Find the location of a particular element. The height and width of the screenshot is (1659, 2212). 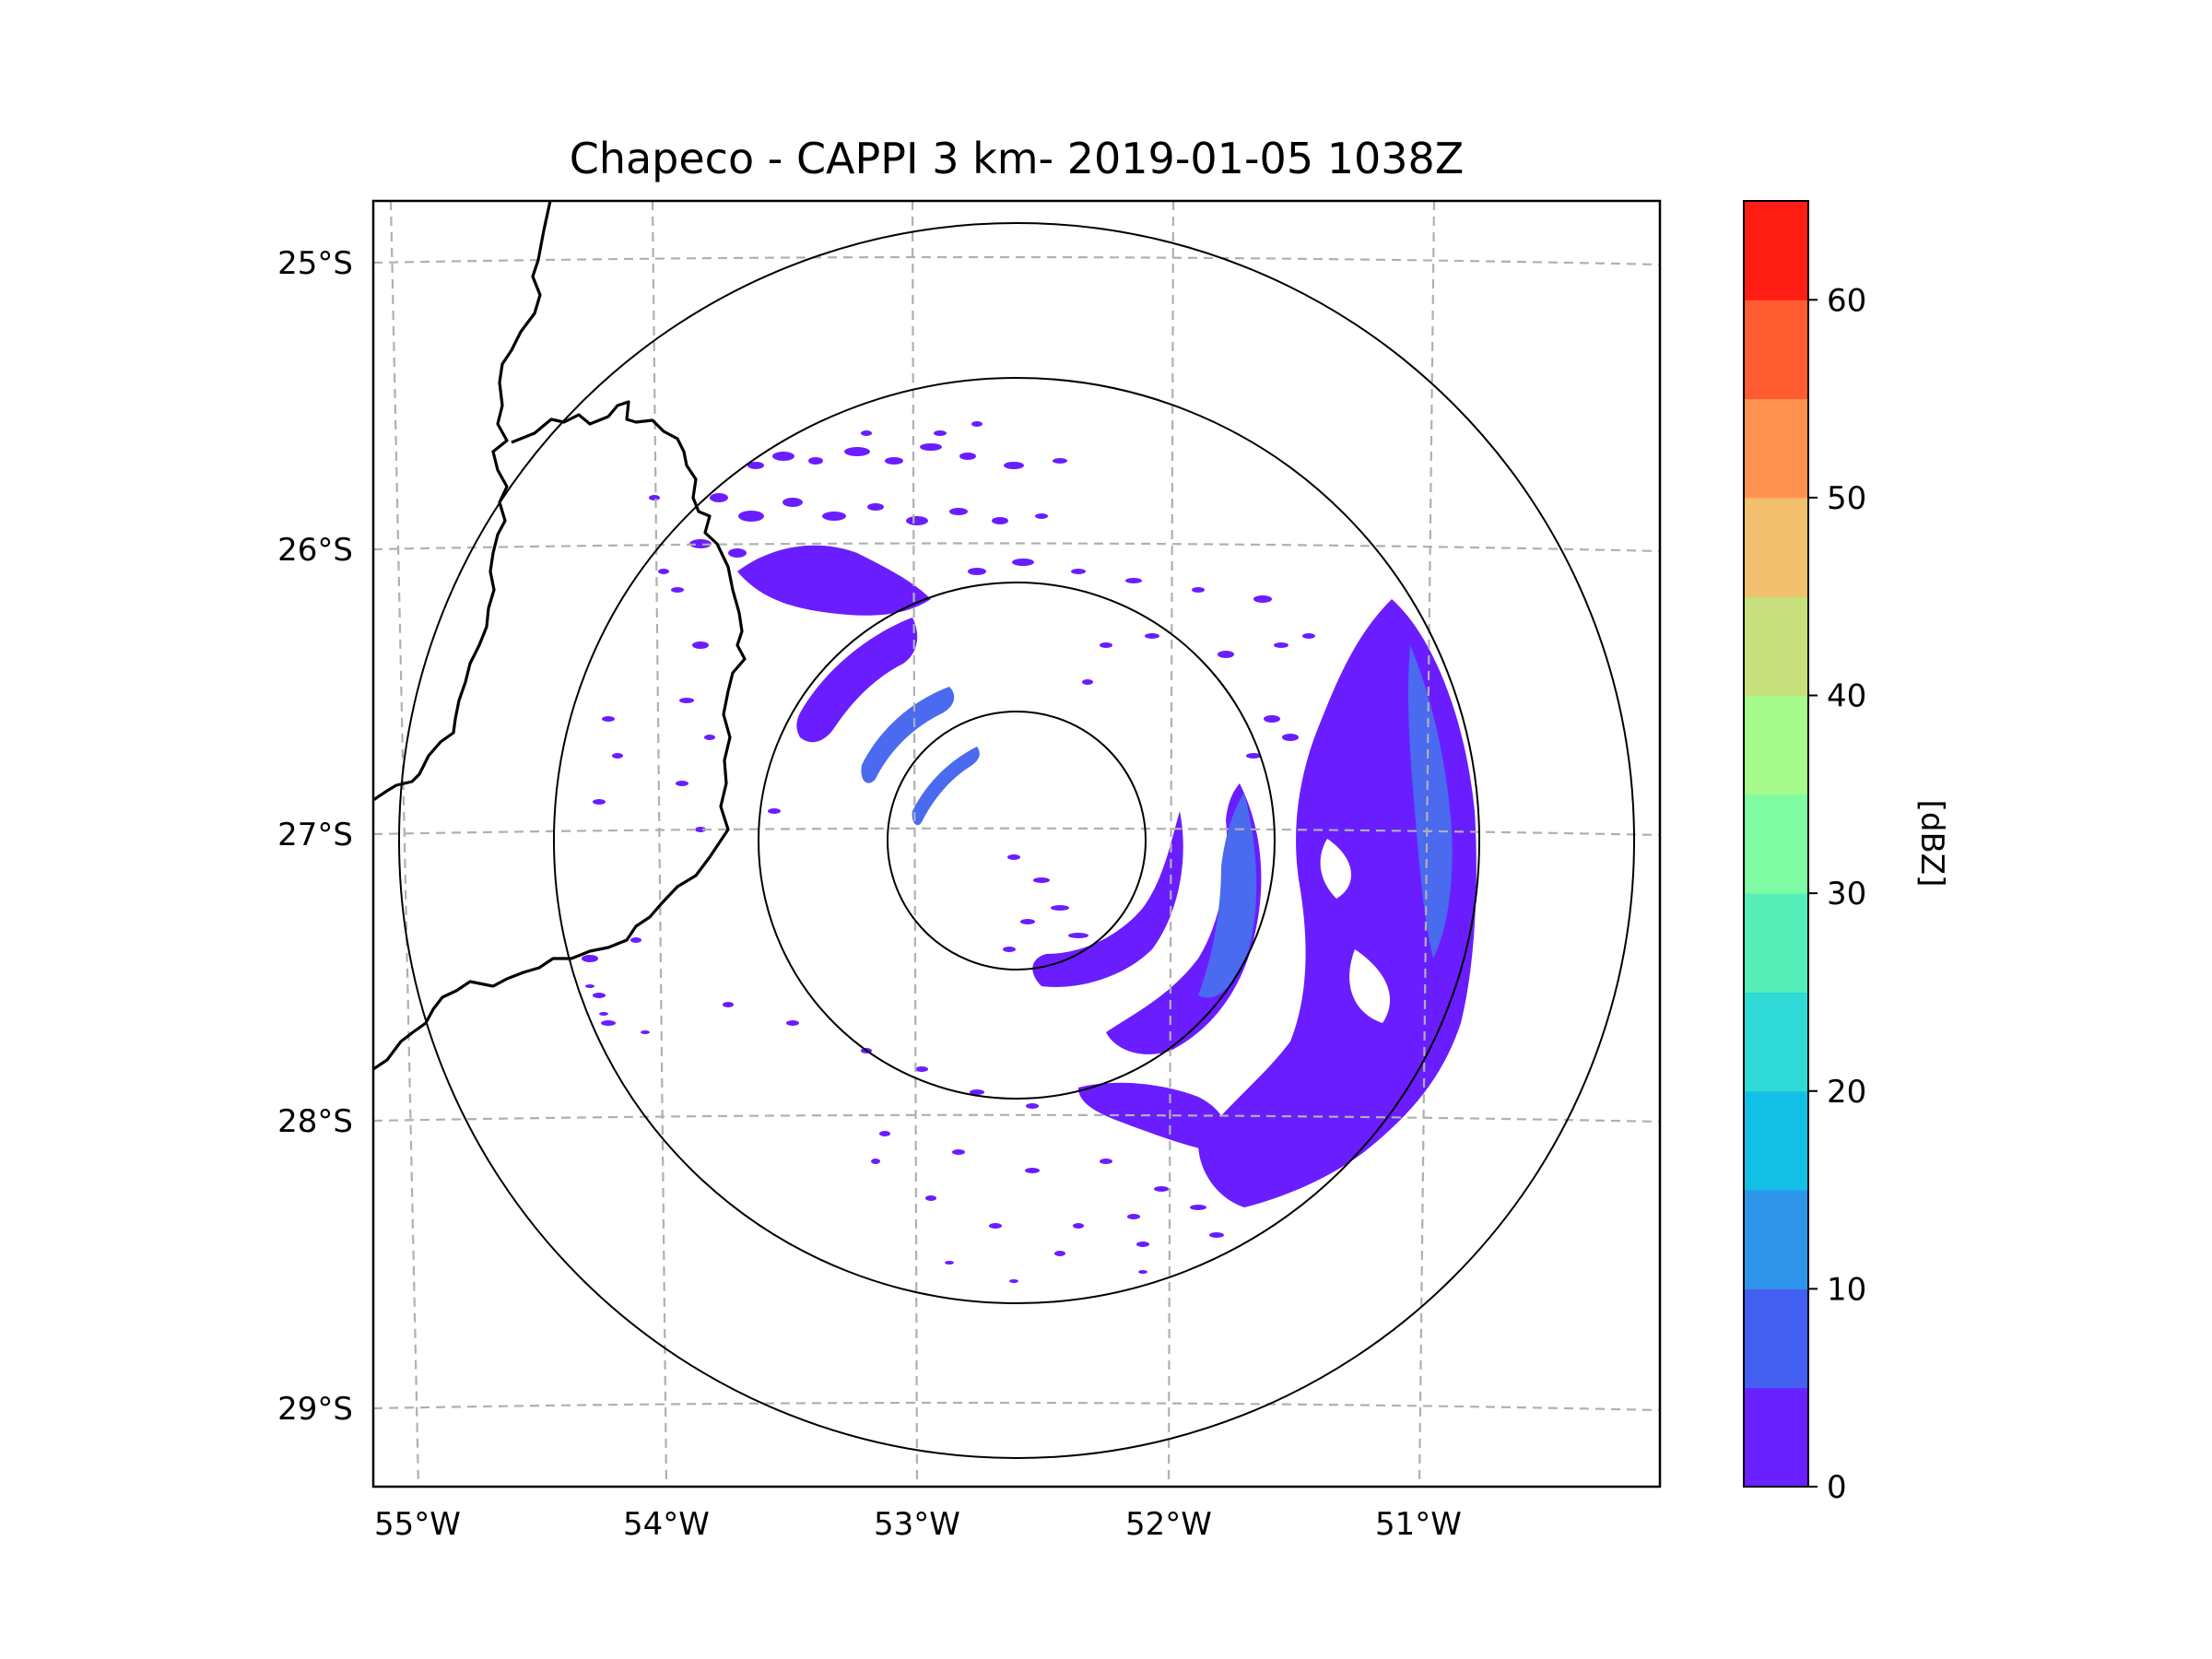

colorbar-segments is located at coordinates (1776, 844).